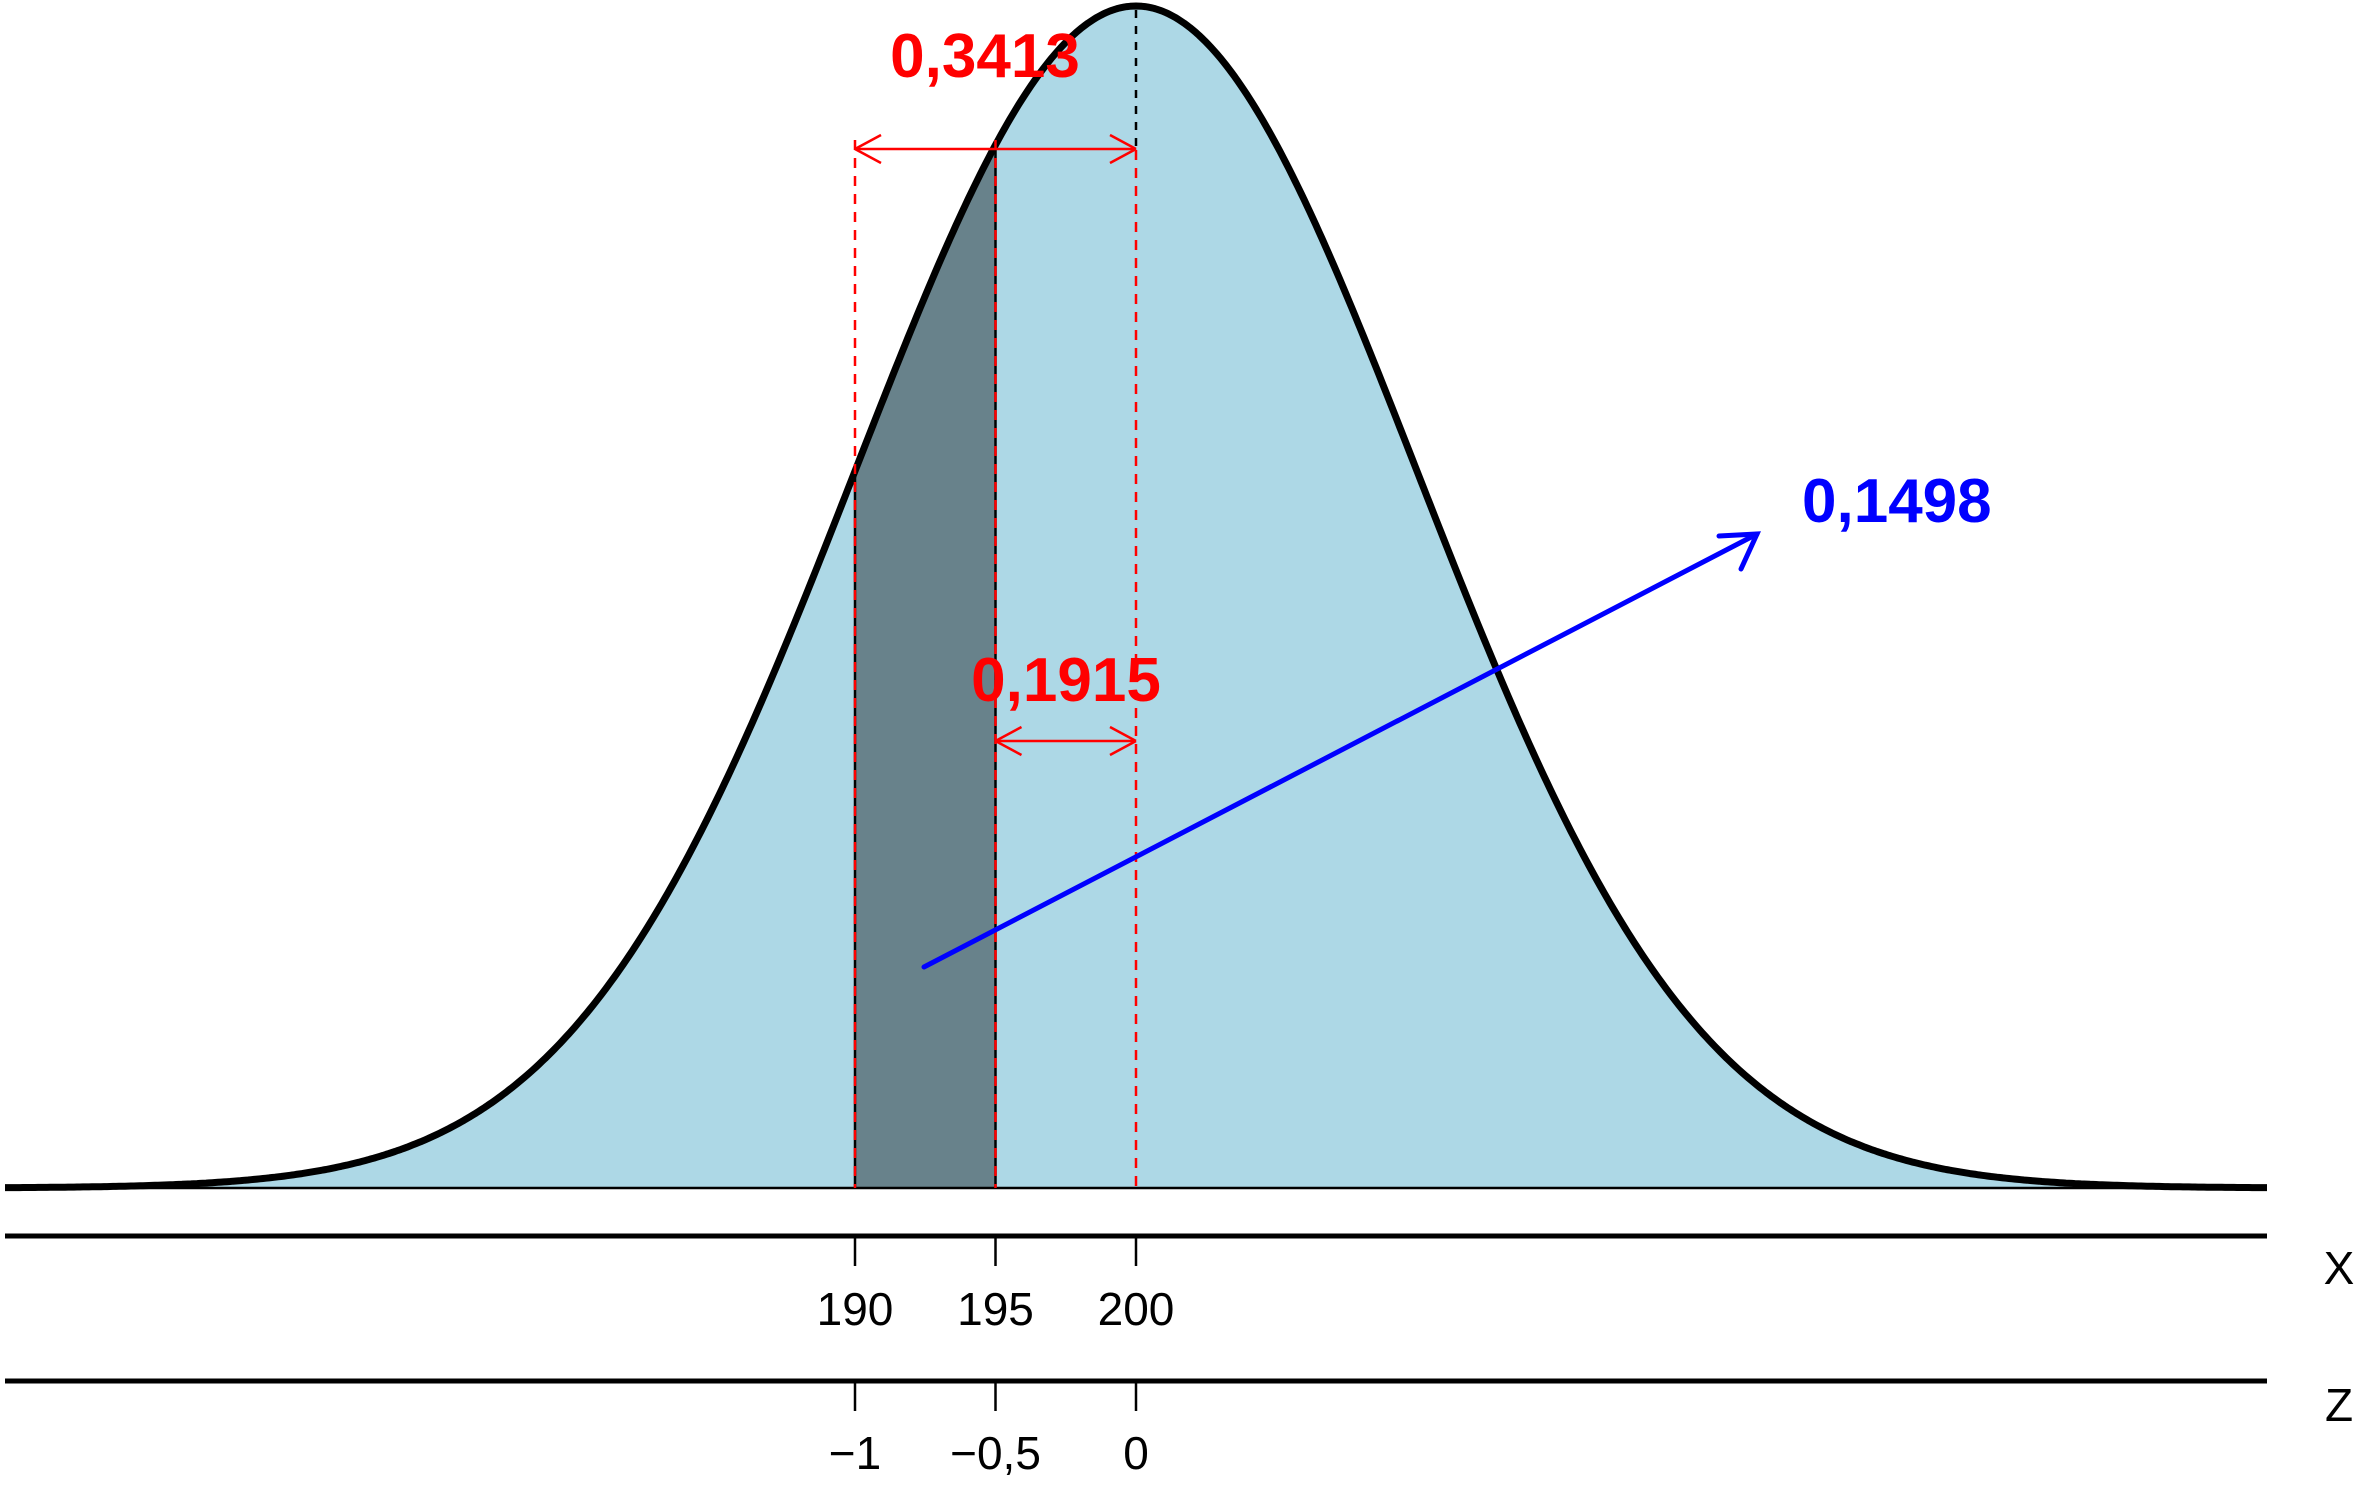 The height and width of the screenshot is (1486, 2355). Describe the element at coordinates (1136, 1309) in the screenshot. I see `x-tick-label: 200` at that location.